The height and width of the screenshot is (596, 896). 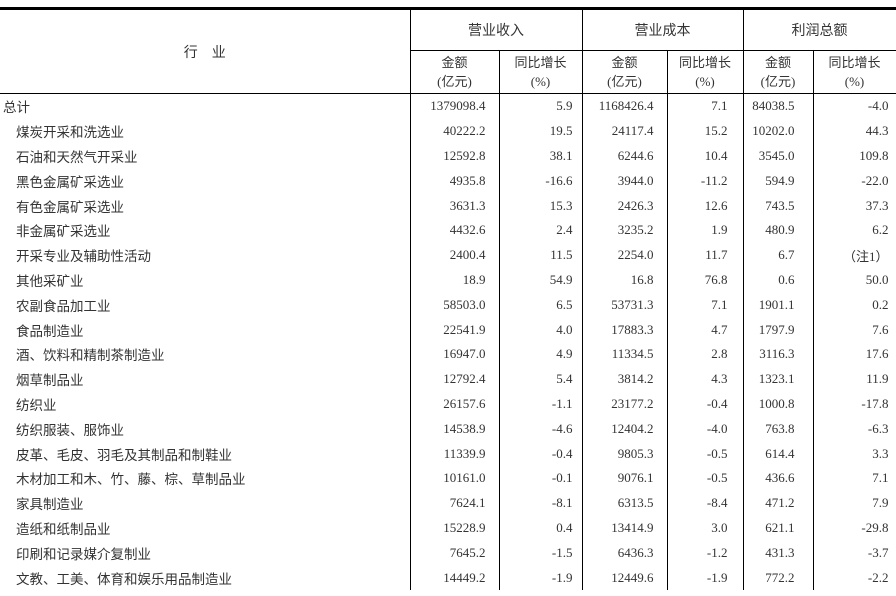 What do you see at coordinates (625, 429) in the screenshot?
I see `cost-amount: 12404.2` at bounding box center [625, 429].